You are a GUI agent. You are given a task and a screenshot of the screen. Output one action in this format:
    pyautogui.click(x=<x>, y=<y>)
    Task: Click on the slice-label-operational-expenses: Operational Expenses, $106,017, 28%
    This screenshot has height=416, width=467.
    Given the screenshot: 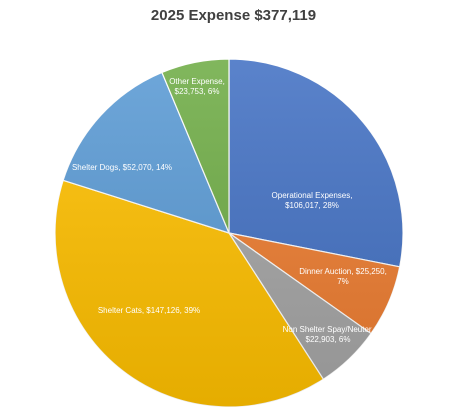 What is the action you would take?
    pyautogui.click(x=312, y=200)
    